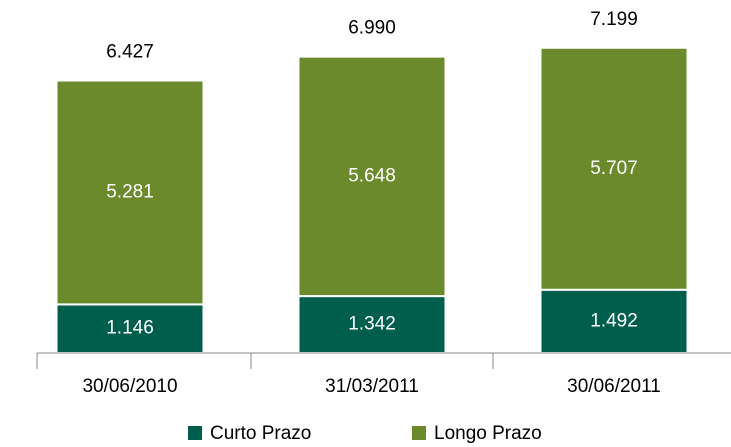  Describe the element at coordinates (614, 386) in the screenshot. I see `x-tick-label: 30/06/2011` at that location.